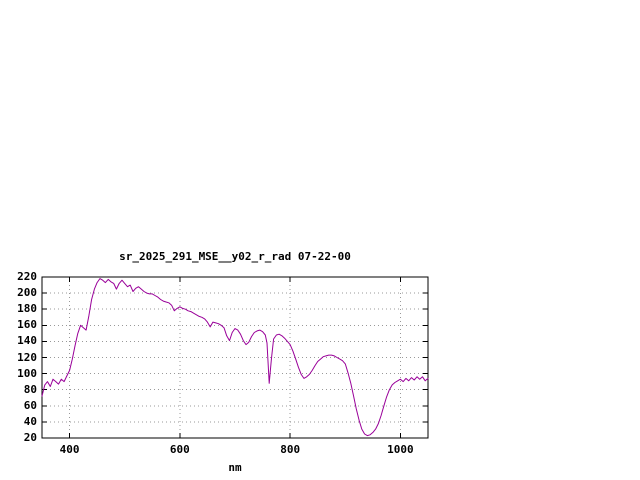 This screenshot has width=640, height=480. Describe the element at coordinates (30, 389) in the screenshot. I see `y-tick-label: 80` at that location.